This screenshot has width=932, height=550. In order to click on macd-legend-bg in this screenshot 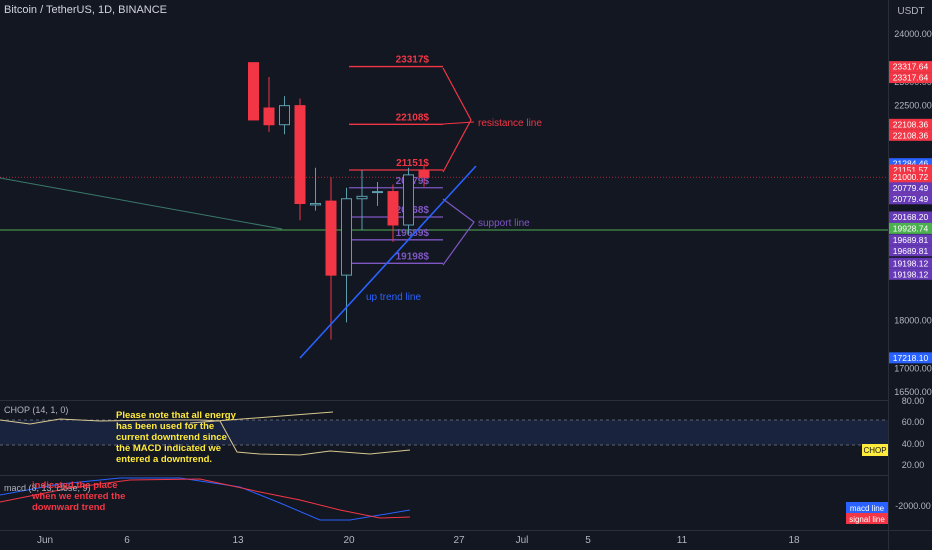, I will do `click(867, 507)`.